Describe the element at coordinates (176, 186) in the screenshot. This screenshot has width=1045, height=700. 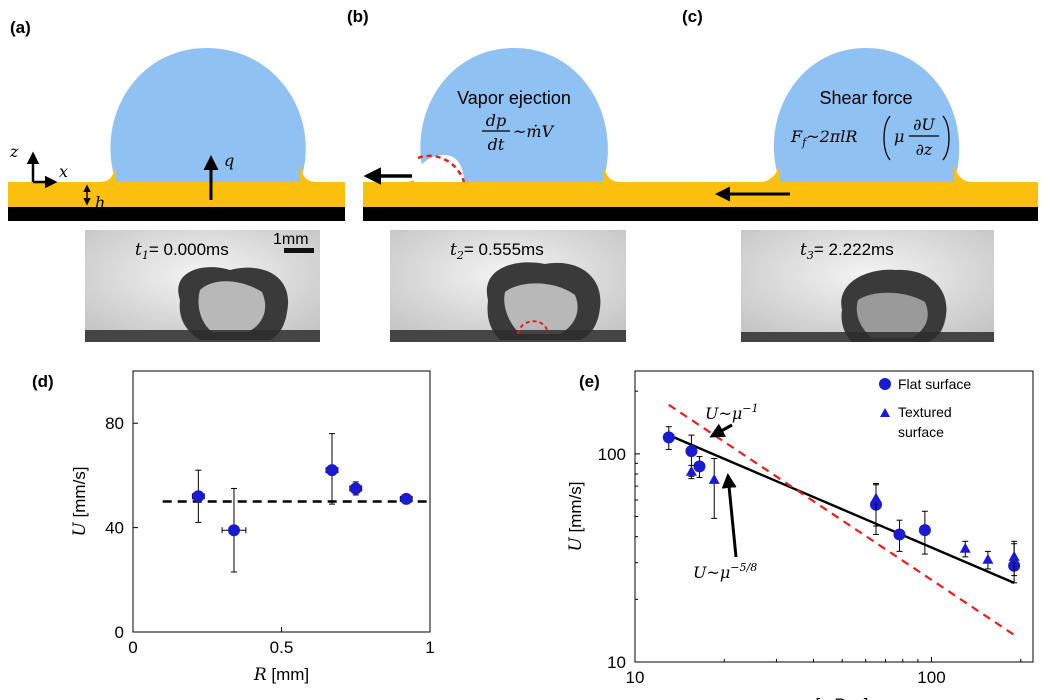
I see `oil-film-a` at that location.